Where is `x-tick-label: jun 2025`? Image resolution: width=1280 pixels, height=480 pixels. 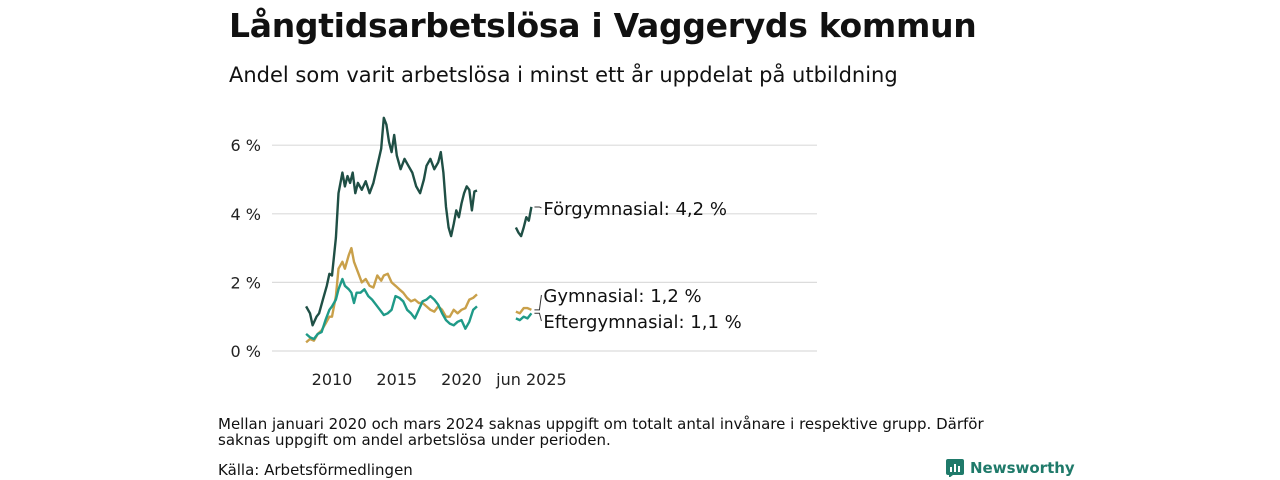 x-tick-label: jun 2025 is located at coordinates (531, 379).